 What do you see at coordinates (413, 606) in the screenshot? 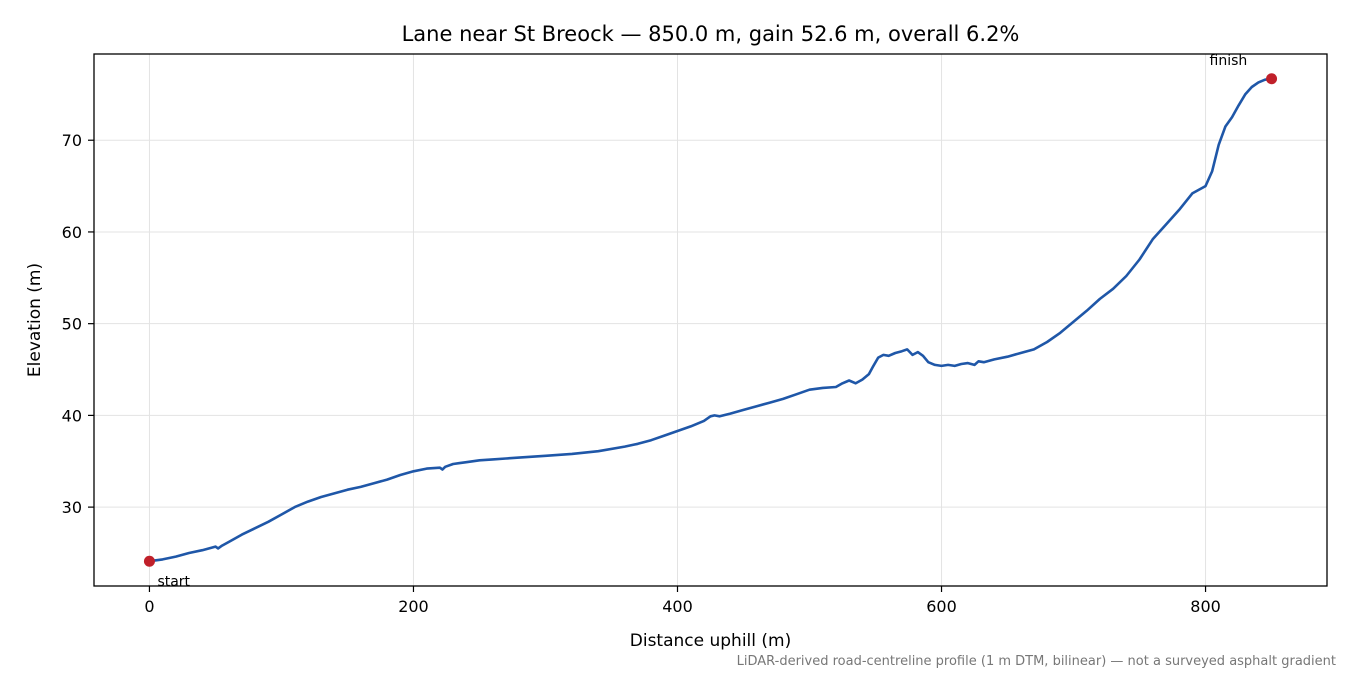
I see `x-tick-label: 200` at bounding box center [413, 606].